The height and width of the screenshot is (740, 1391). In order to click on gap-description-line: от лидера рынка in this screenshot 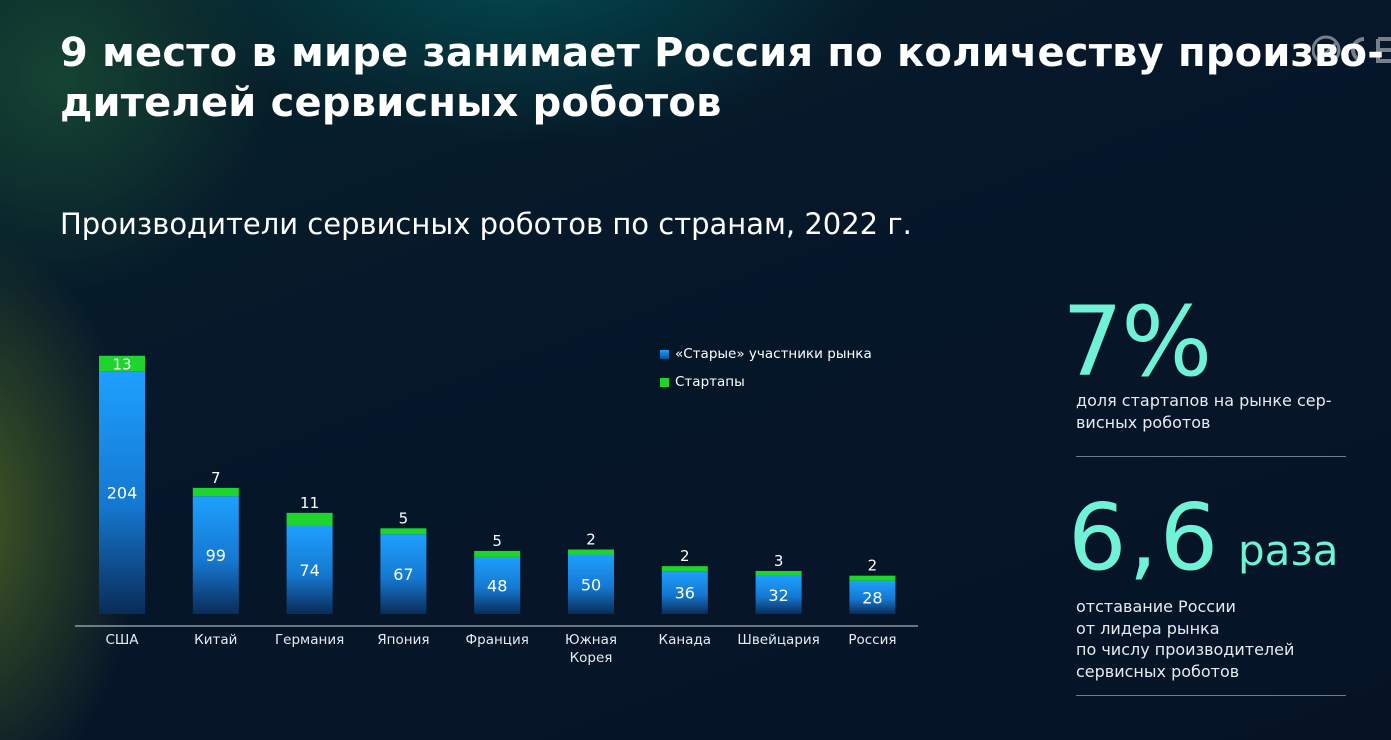, I will do `click(1148, 628)`.